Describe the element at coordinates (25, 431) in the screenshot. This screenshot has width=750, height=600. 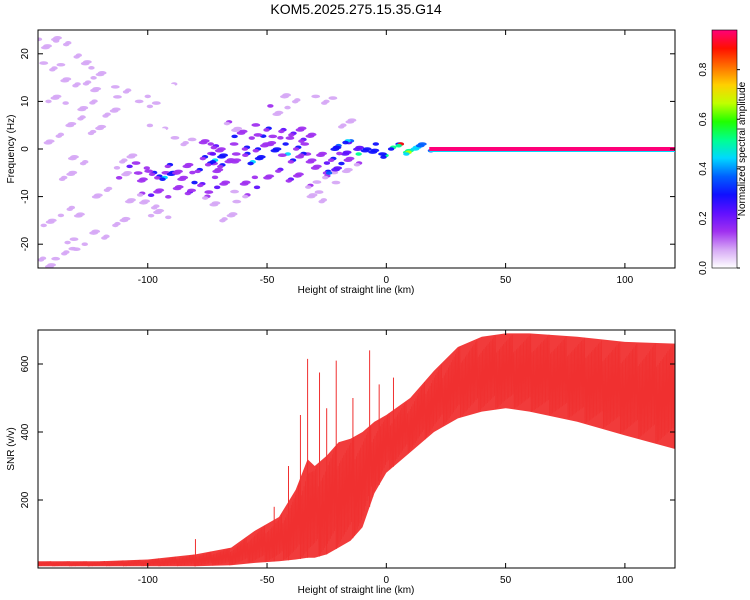
I see `snr-ytick-label: 400` at that location.